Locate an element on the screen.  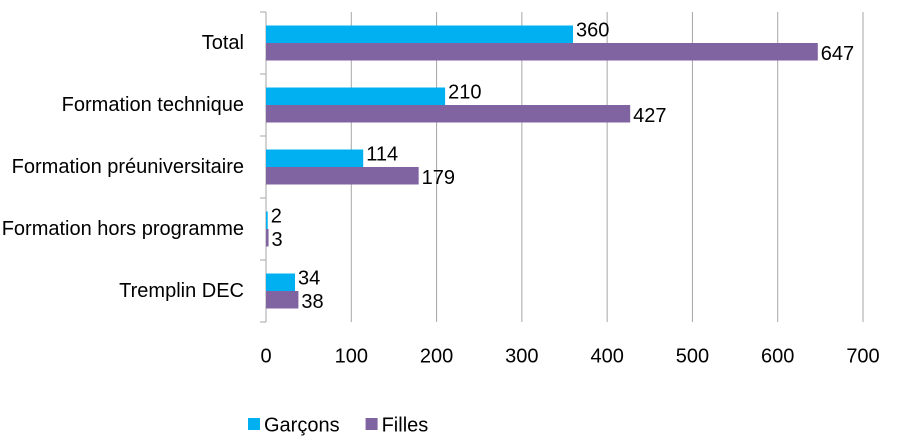
x-tick-label: 600 is located at coordinates (777, 356).